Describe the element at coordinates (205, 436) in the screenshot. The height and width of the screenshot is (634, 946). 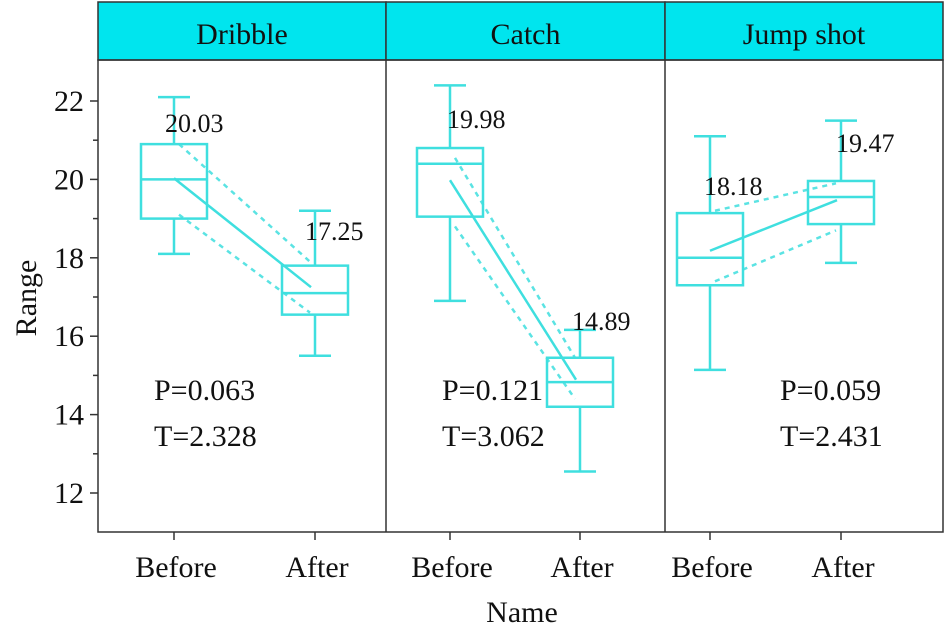
I see `t-value-label: T=2.328` at that location.